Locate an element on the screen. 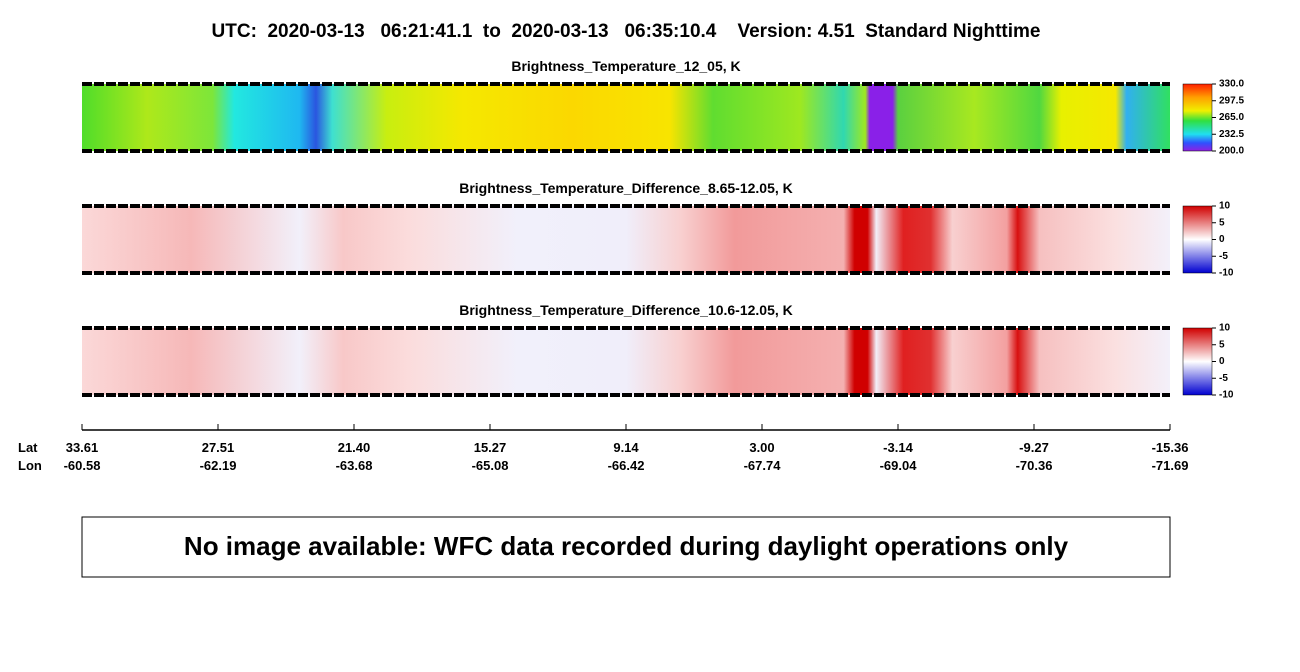 The image size is (1300, 672). lon-label: -70.36 is located at coordinates (1034, 465).